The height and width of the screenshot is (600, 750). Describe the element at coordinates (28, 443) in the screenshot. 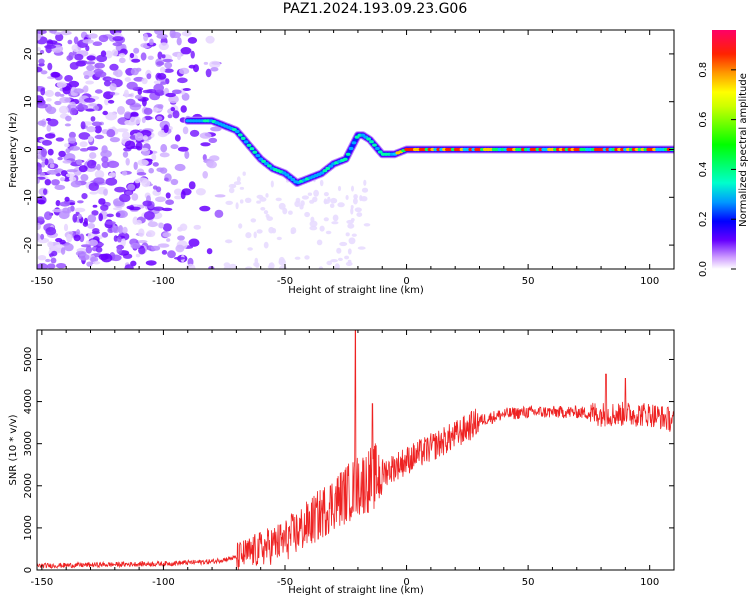

I see `y-tick-label: 3000` at that location.